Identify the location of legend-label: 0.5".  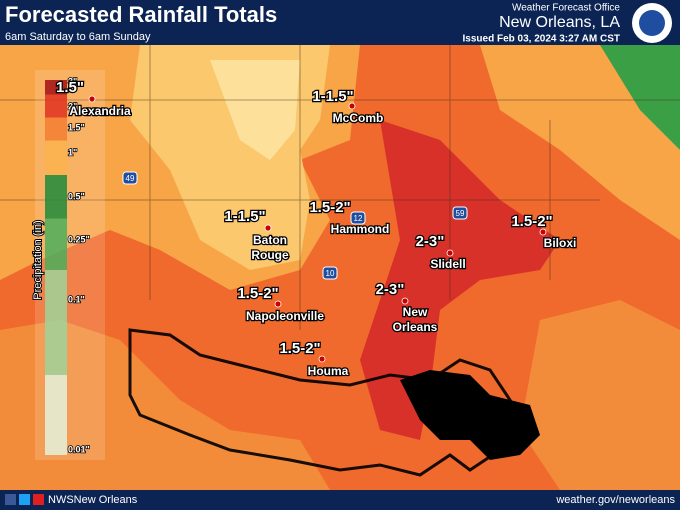
(76, 196).